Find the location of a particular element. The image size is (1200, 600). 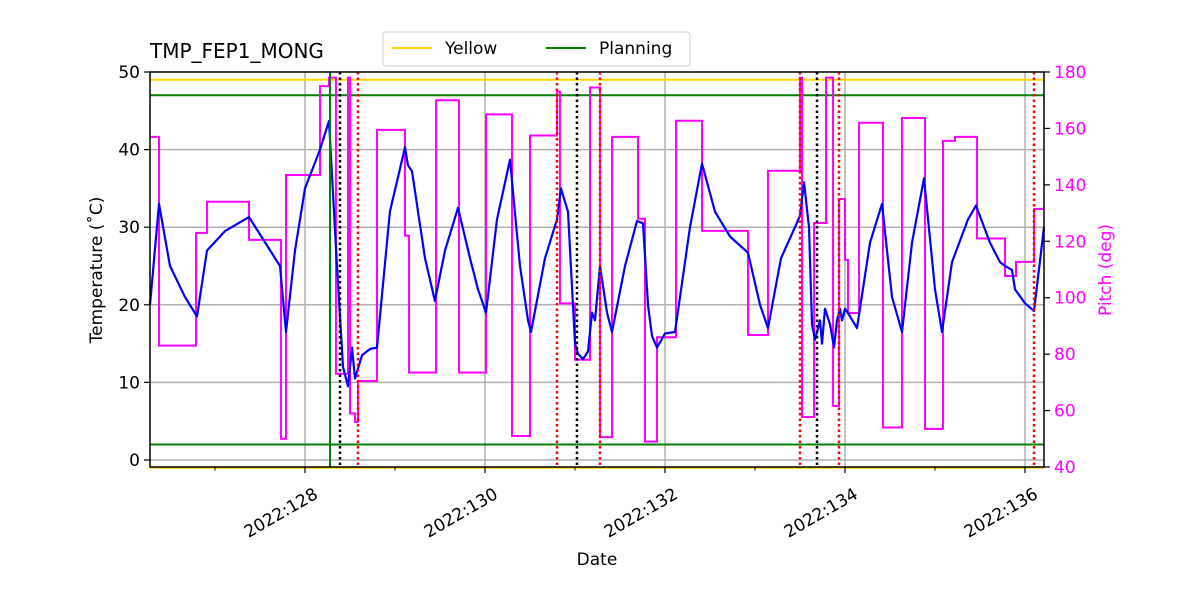

y-tick-label: 0 is located at coordinates (134, 461).